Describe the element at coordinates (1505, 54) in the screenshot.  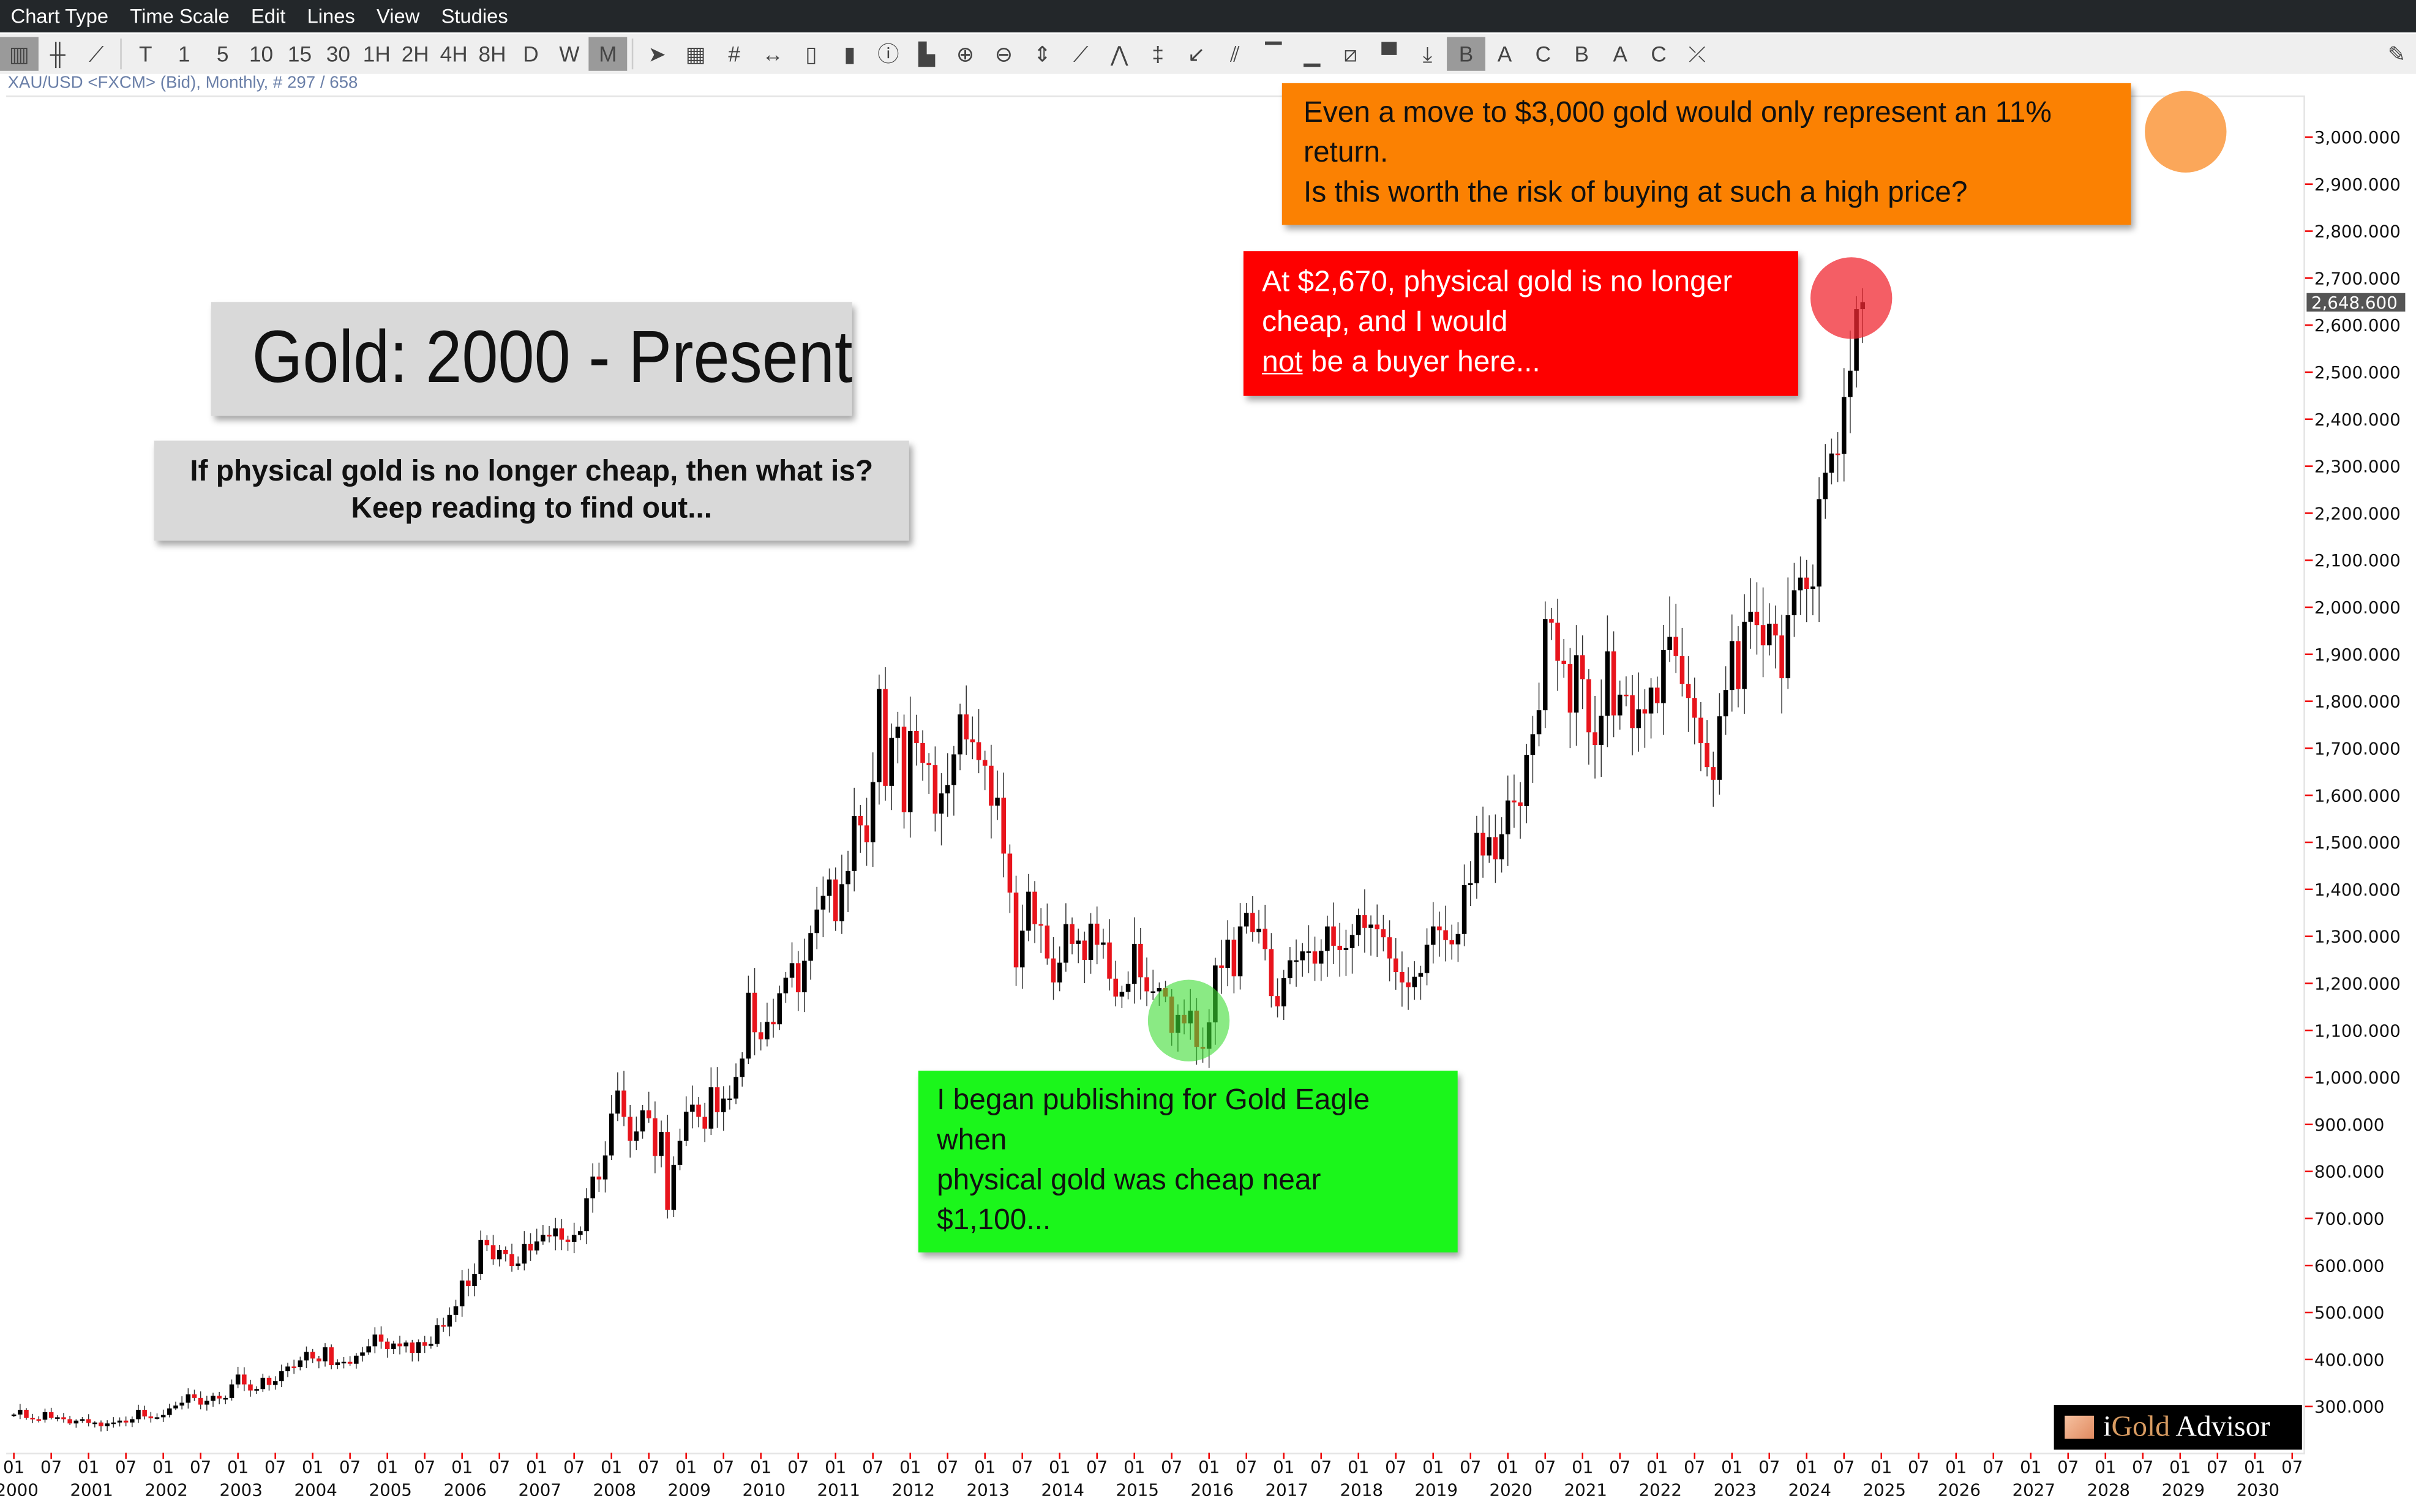
I see `study-a-icon: A` at that location.